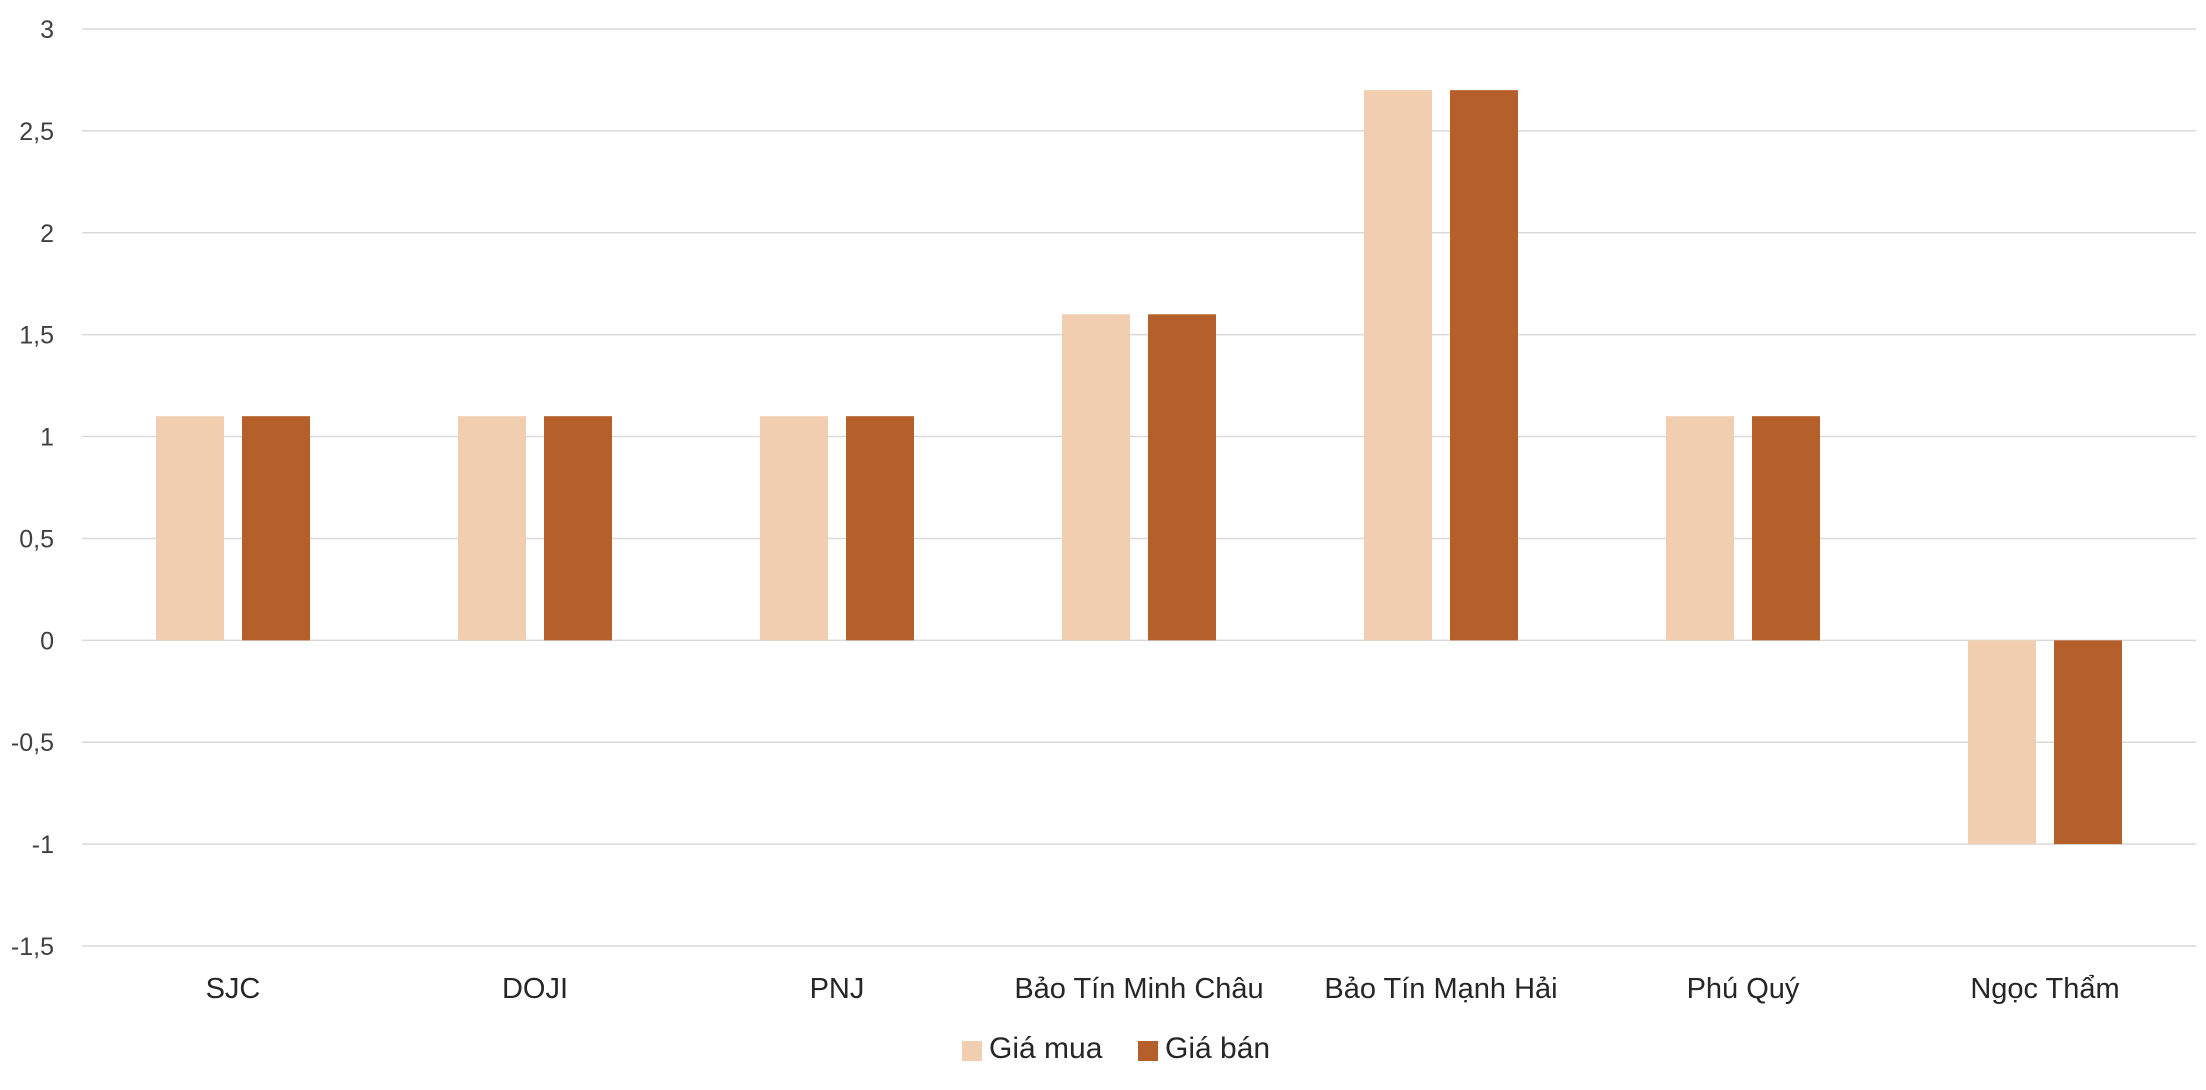 This screenshot has height=1090, width=2206. What do you see at coordinates (972, 1051) in the screenshot?
I see `legend-swatch-gia-mua` at bounding box center [972, 1051].